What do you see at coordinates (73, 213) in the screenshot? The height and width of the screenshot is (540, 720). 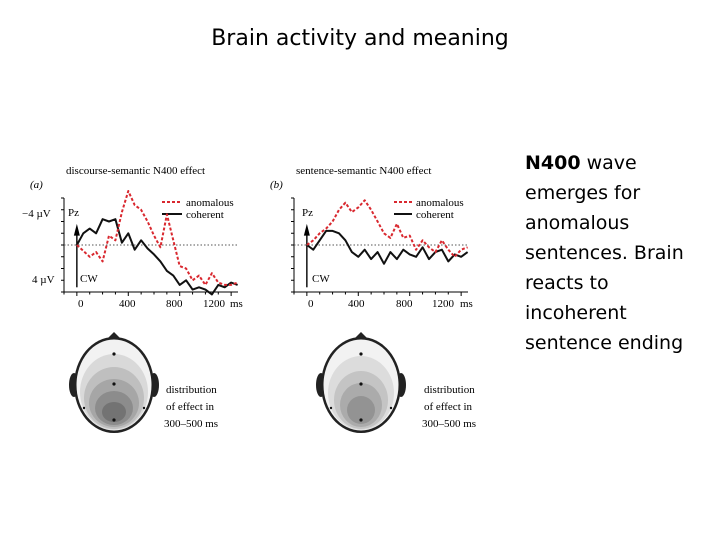 I see `panel-a-electrode: Pz` at bounding box center [73, 213].